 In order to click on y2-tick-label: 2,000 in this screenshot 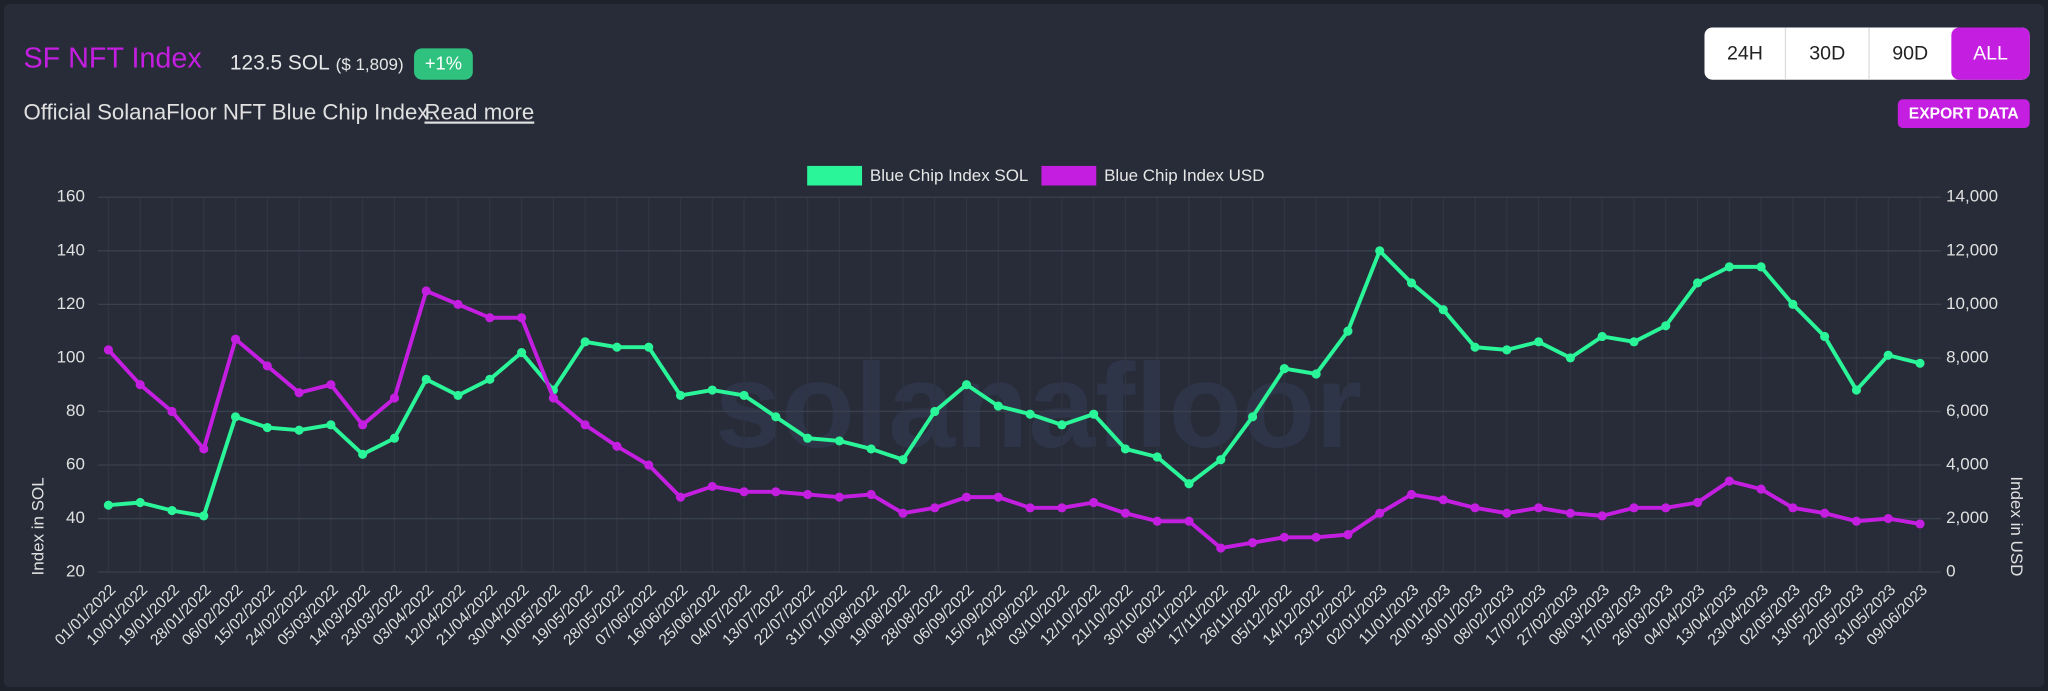, I will do `click(1967, 517)`.